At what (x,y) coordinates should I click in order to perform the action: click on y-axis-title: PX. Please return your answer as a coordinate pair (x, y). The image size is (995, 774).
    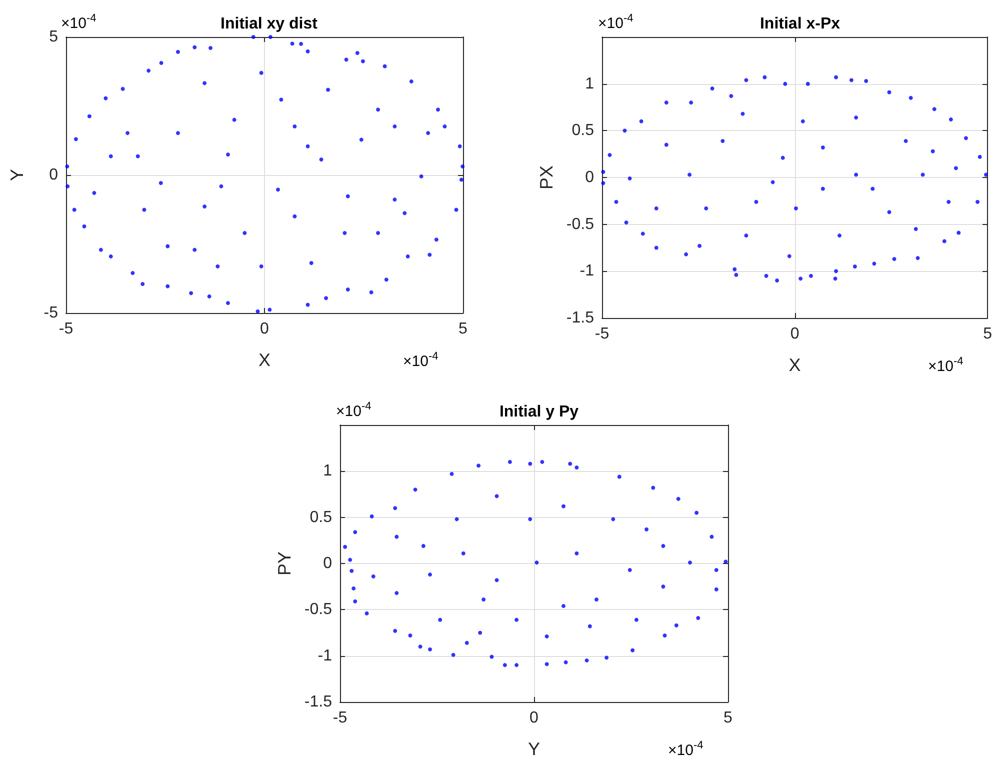
    Looking at the image, I should click on (546, 177).